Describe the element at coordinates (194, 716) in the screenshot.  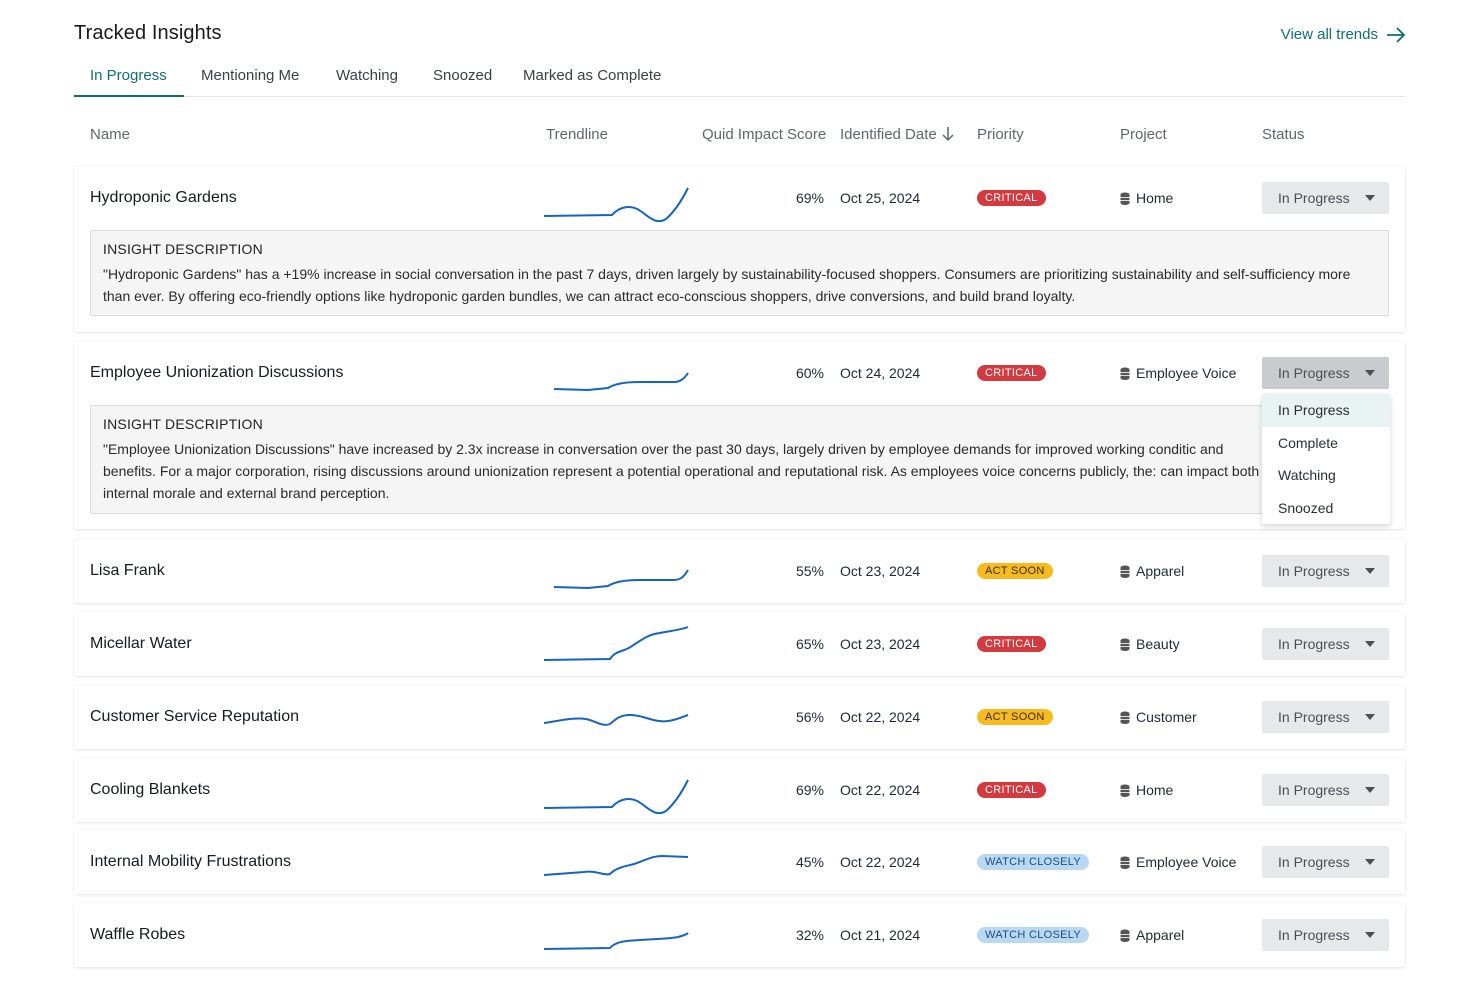
I see `insight-name: Customer Service Reputation` at that location.